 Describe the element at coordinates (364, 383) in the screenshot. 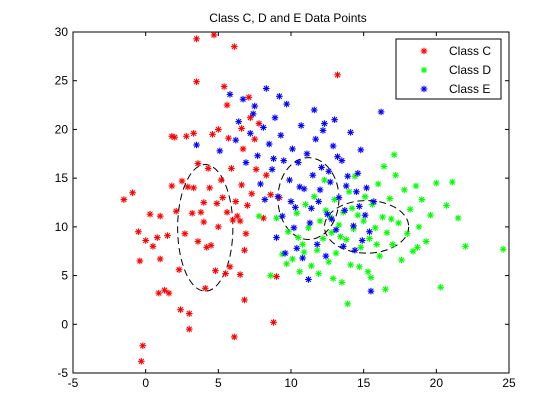

I see `x-tick-label: 15` at that location.